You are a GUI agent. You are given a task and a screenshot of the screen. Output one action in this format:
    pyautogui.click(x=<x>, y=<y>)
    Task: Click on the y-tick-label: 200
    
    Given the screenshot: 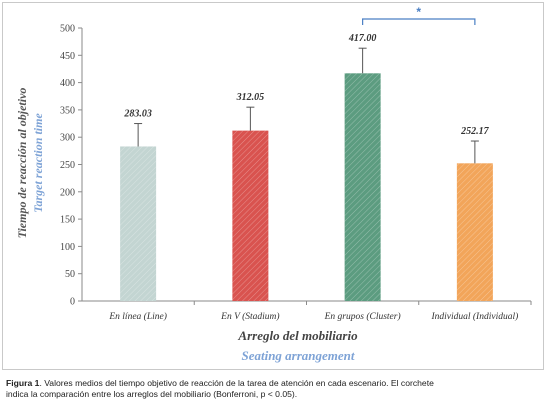 What is the action you would take?
    pyautogui.click(x=67, y=192)
    